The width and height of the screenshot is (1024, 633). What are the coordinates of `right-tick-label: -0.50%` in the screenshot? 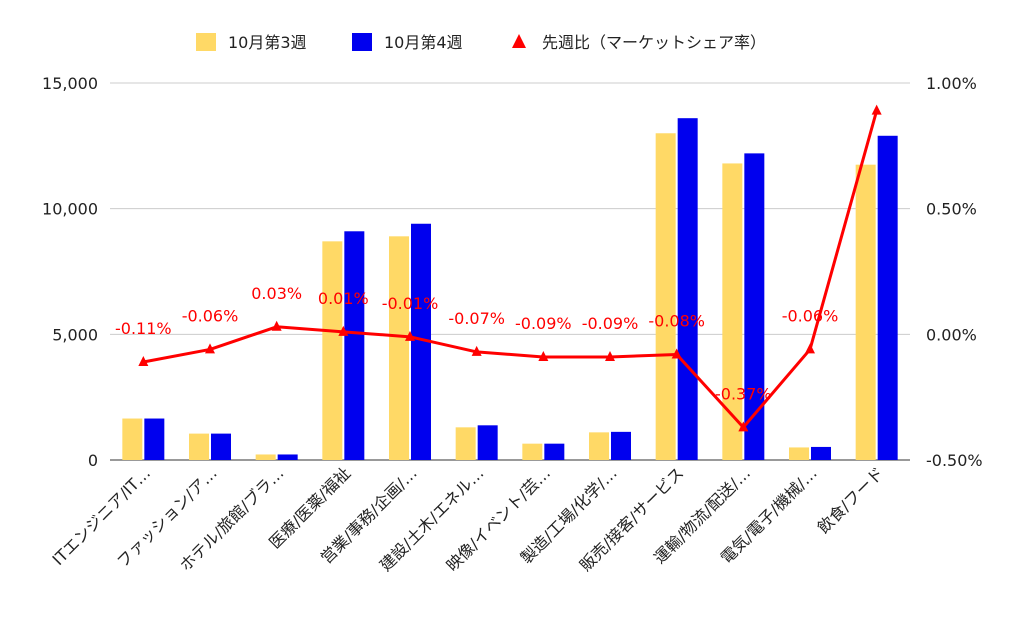 It's located at (954, 460).